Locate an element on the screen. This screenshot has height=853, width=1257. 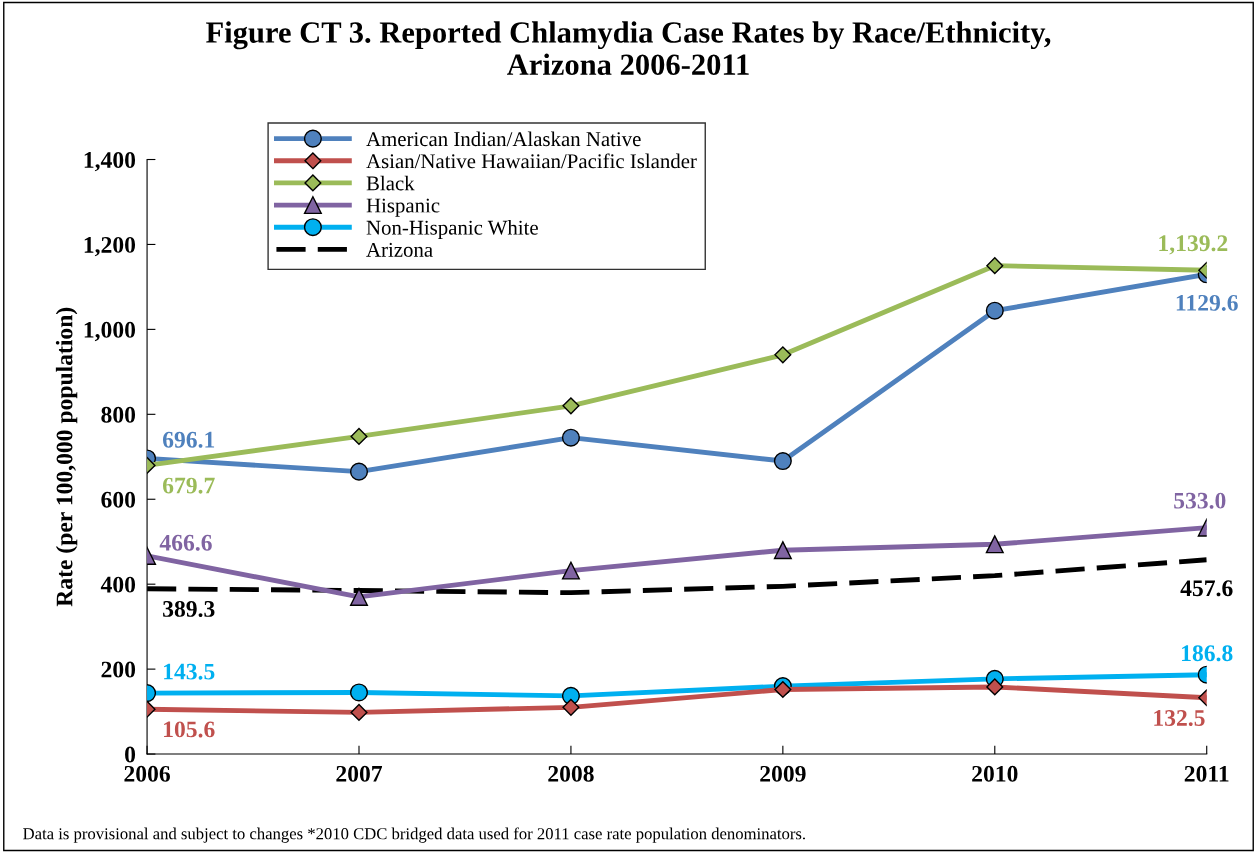
data-label: 143.5 is located at coordinates (189, 671).